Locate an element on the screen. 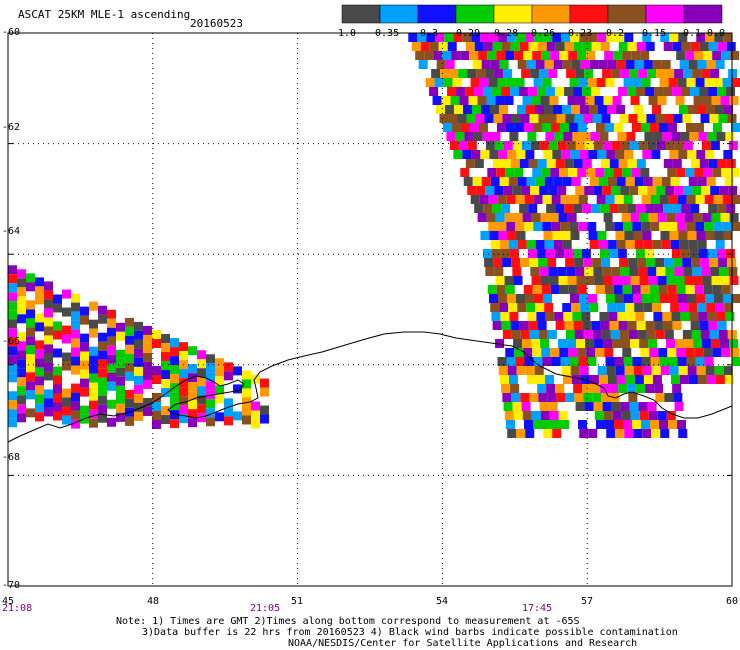 Image resolution: width=740 pixels, height=650 pixels. colorbar-swatch is located at coordinates (361, 14).